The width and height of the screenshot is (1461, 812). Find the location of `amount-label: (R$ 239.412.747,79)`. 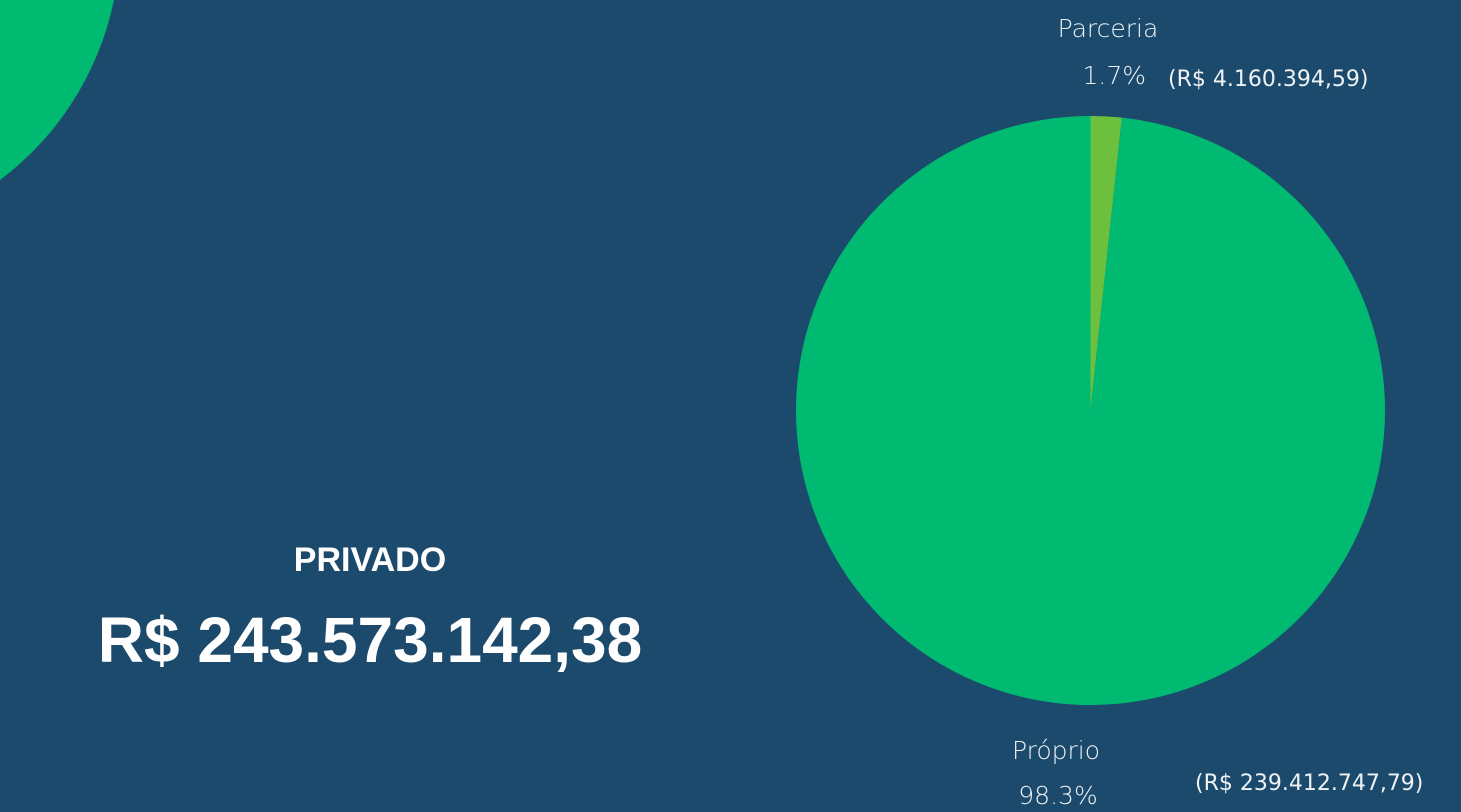

amount-label: (R$ 239.412.747,79) is located at coordinates (1309, 783).